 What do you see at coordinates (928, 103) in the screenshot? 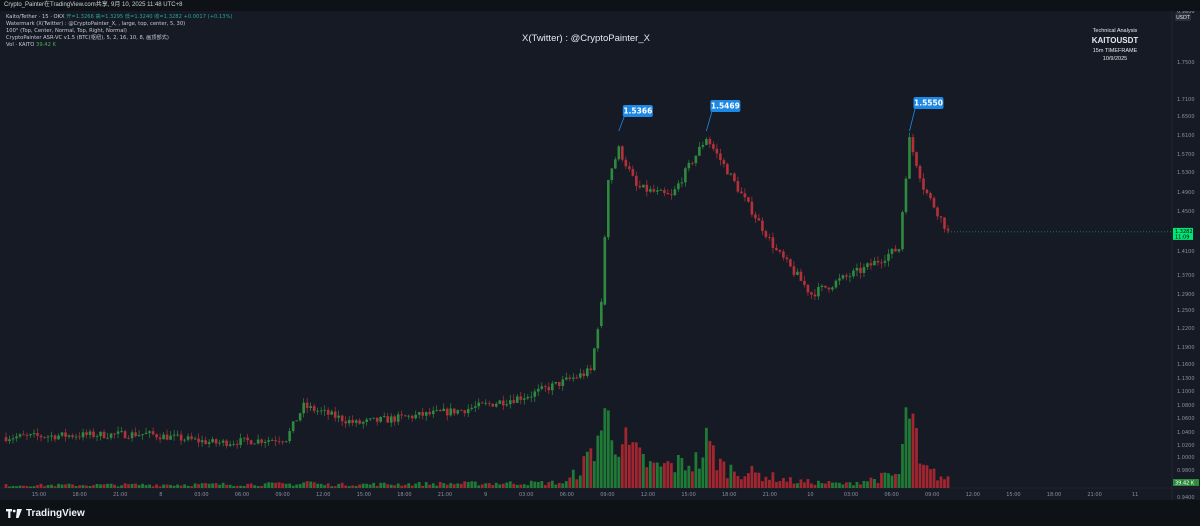
I see `callout-label: 1.5550` at bounding box center [928, 103].